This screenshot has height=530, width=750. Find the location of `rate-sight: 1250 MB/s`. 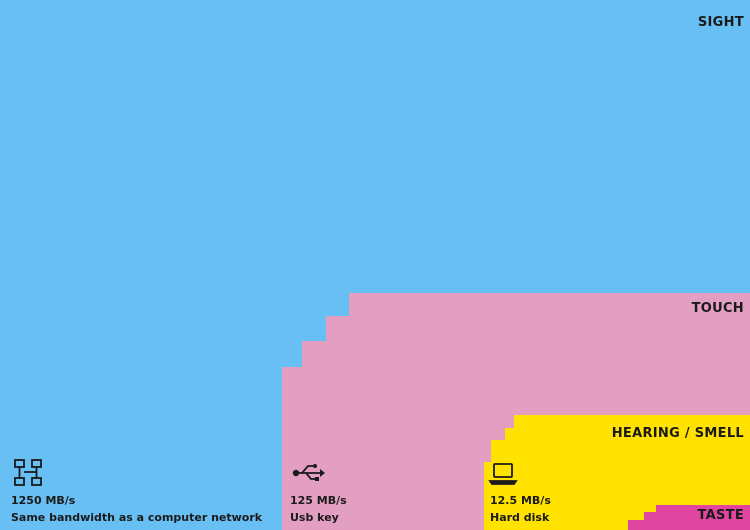

rate-sight: 1250 MB/s is located at coordinates (43, 500).